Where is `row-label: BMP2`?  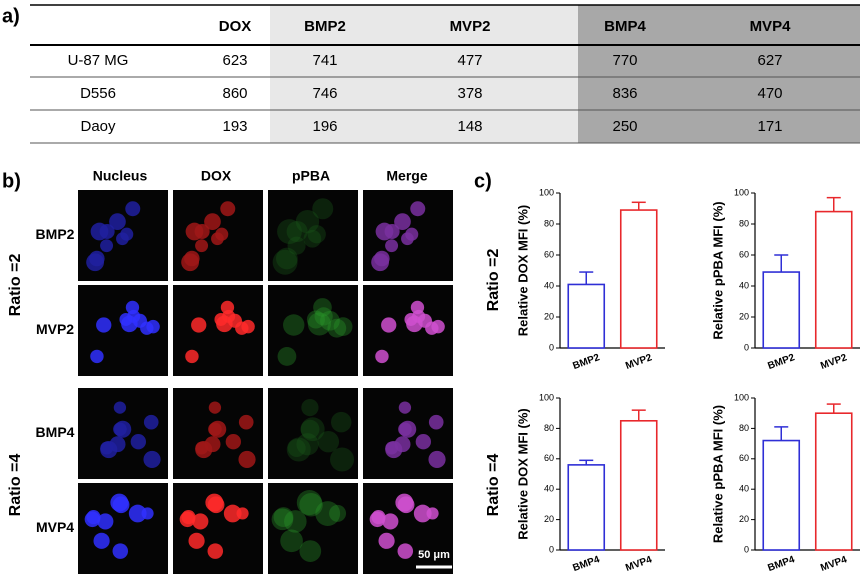
row-label: BMP2 is located at coordinates (55, 234).